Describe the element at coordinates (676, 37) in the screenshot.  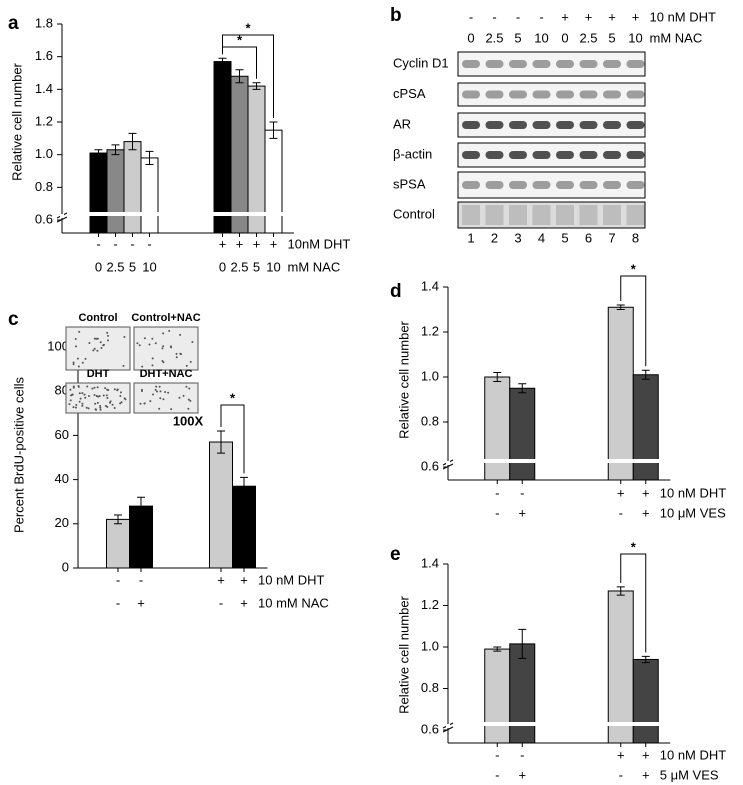
I see `condition-name: mM NAC` at that location.